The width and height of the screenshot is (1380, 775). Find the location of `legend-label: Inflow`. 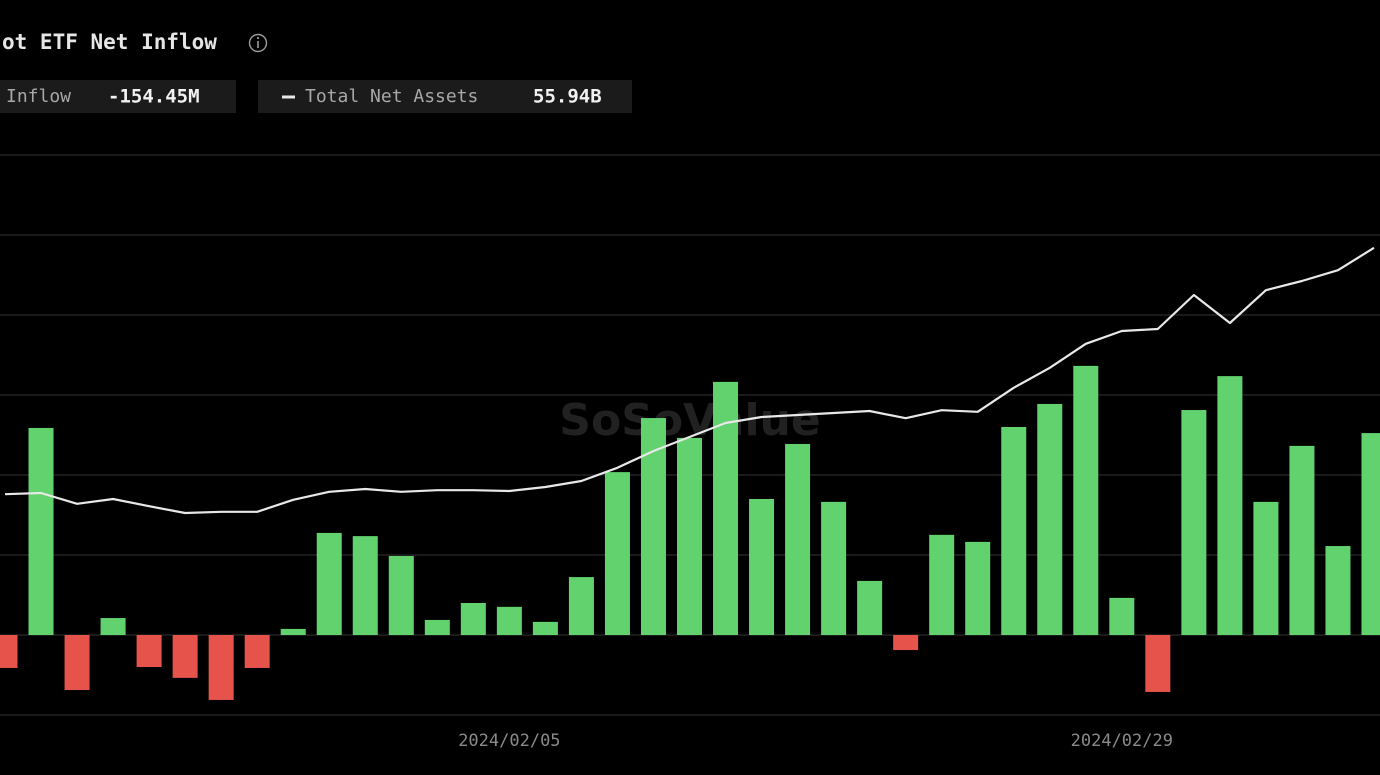

legend-label: Inflow is located at coordinates (38, 96).